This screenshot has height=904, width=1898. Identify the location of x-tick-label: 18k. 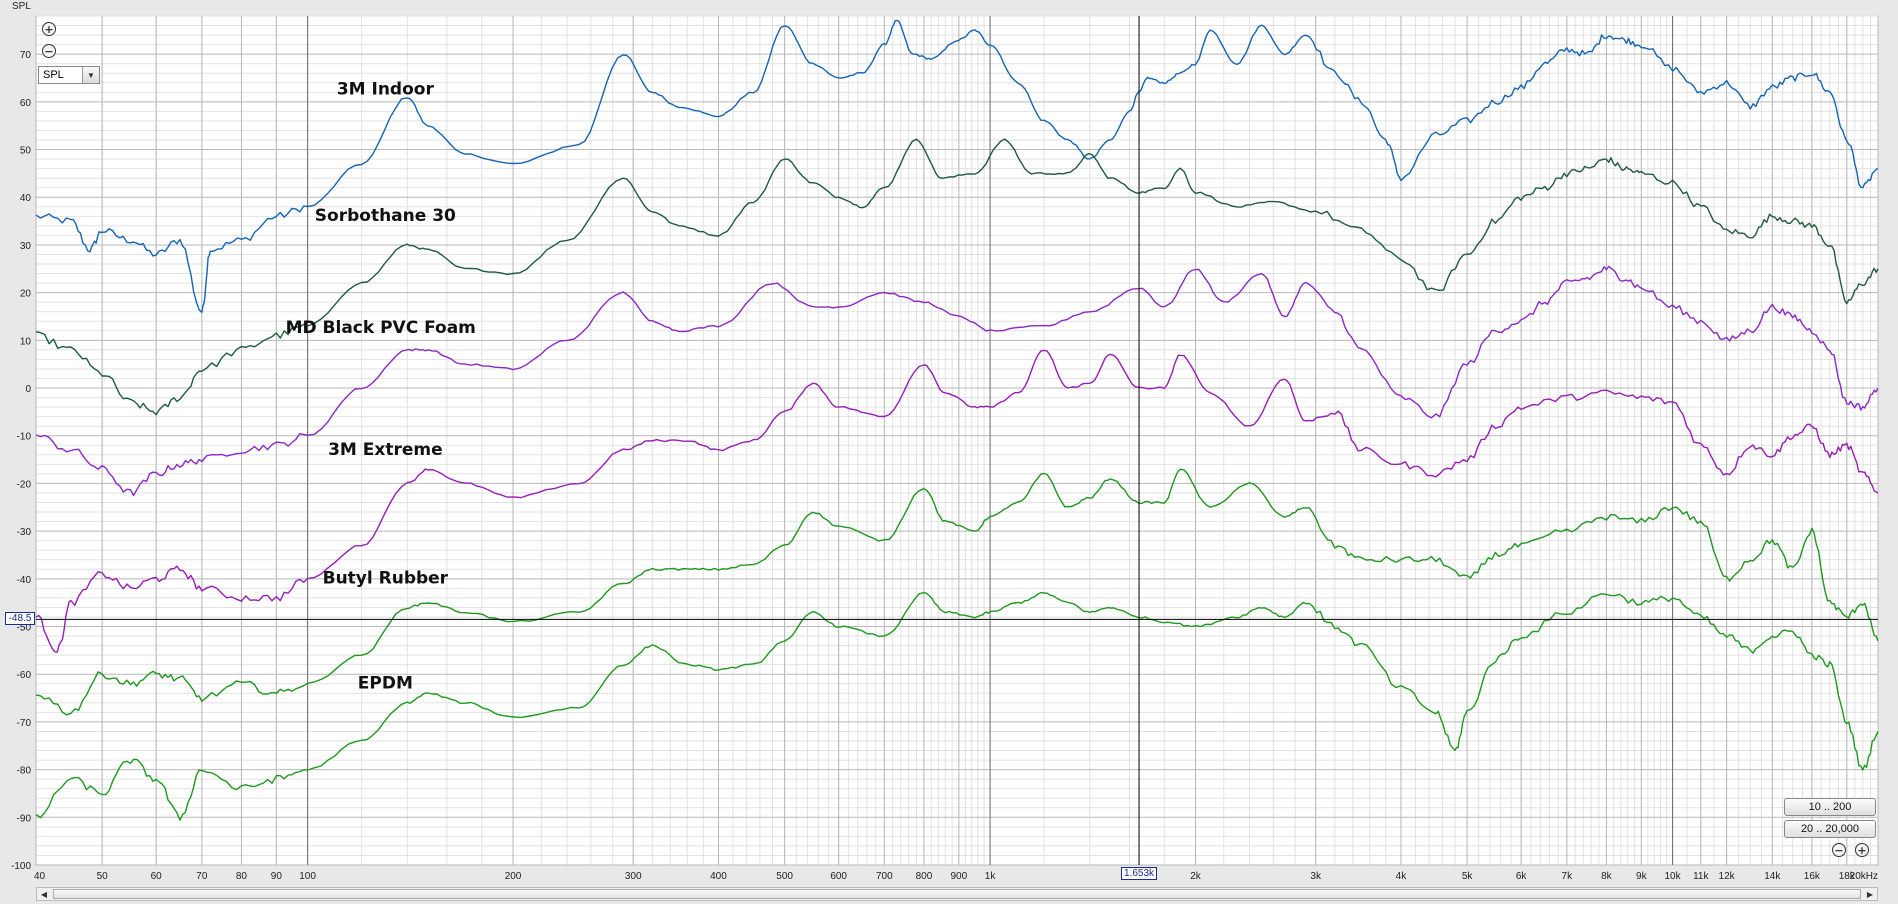
(1847, 876).